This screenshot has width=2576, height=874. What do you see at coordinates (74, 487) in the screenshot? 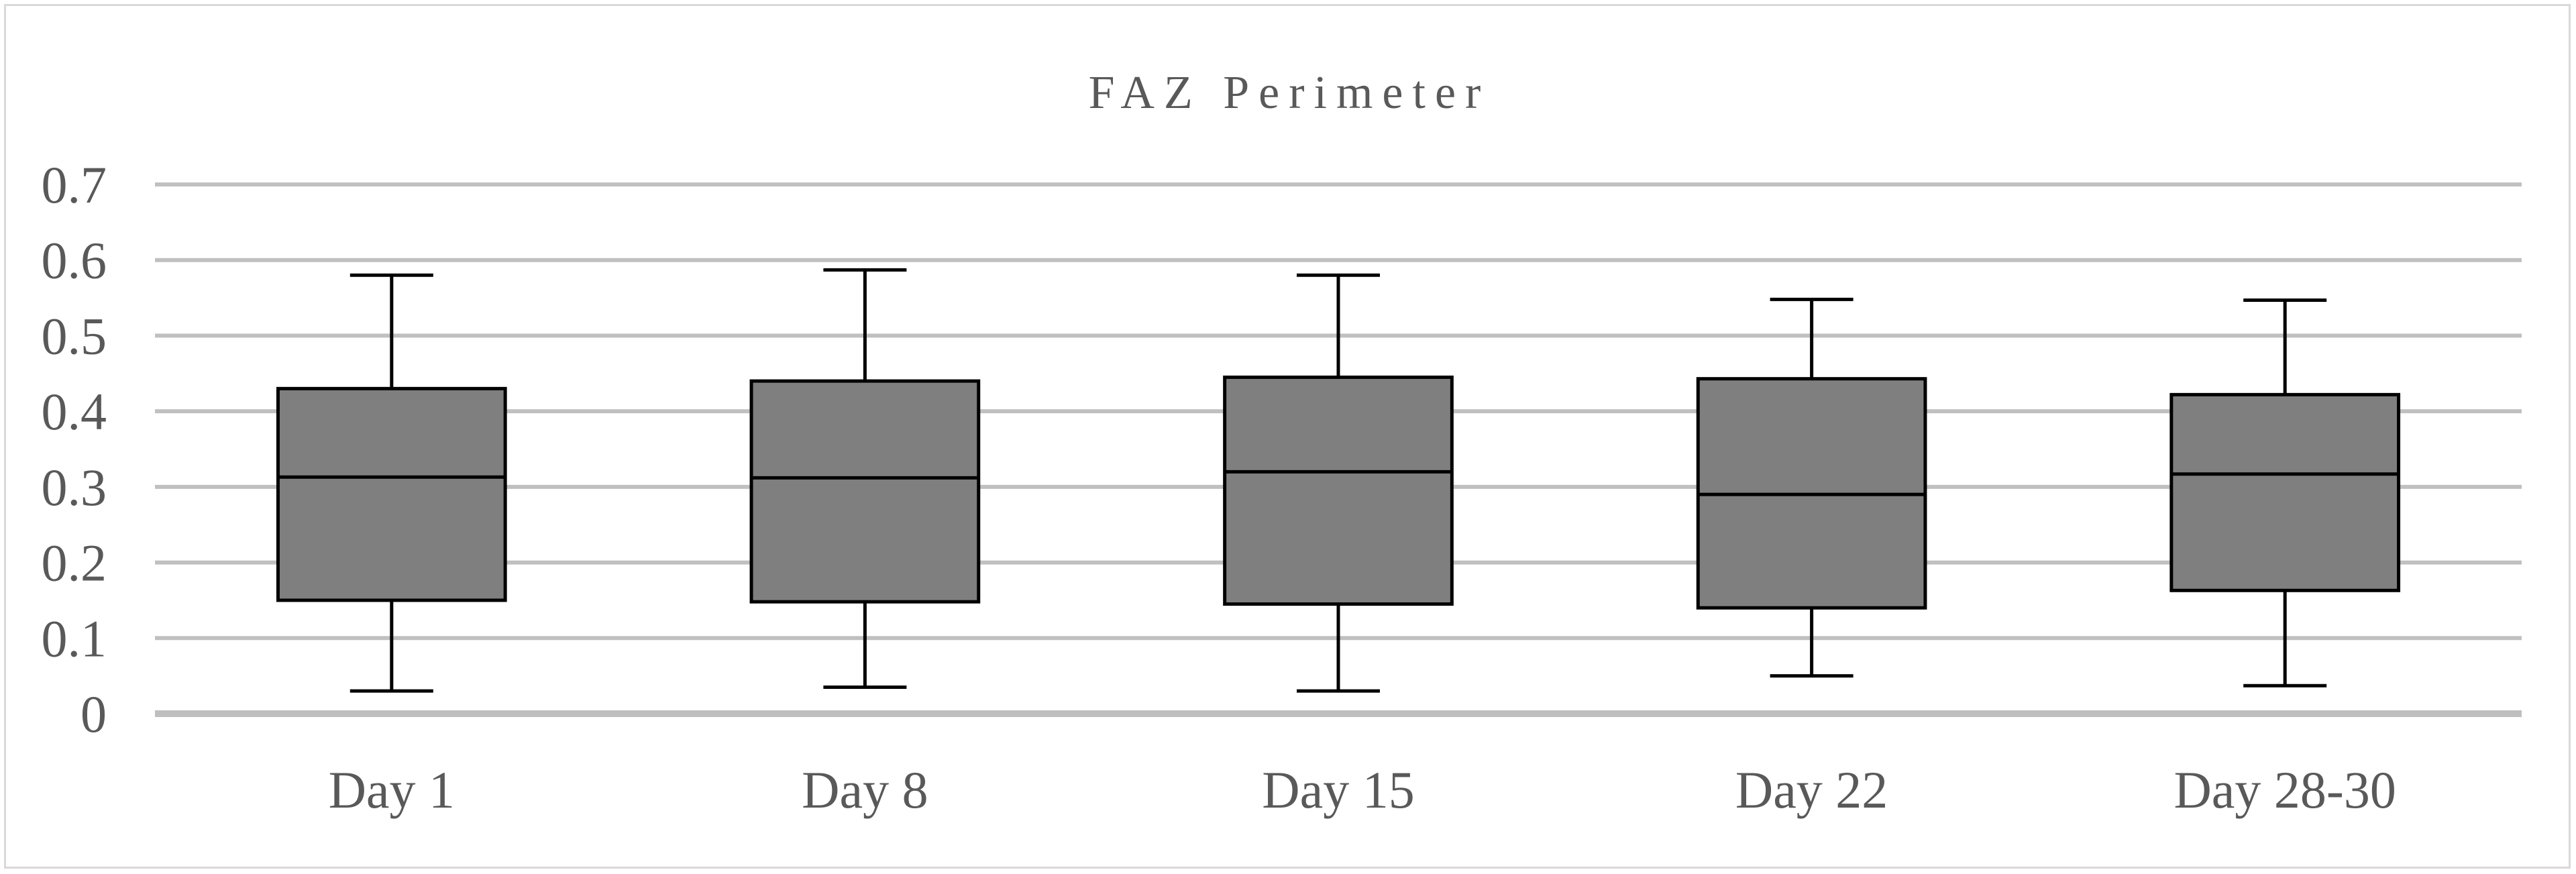
I see `y-tick-label: 0.3` at bounding box center [74, 487].